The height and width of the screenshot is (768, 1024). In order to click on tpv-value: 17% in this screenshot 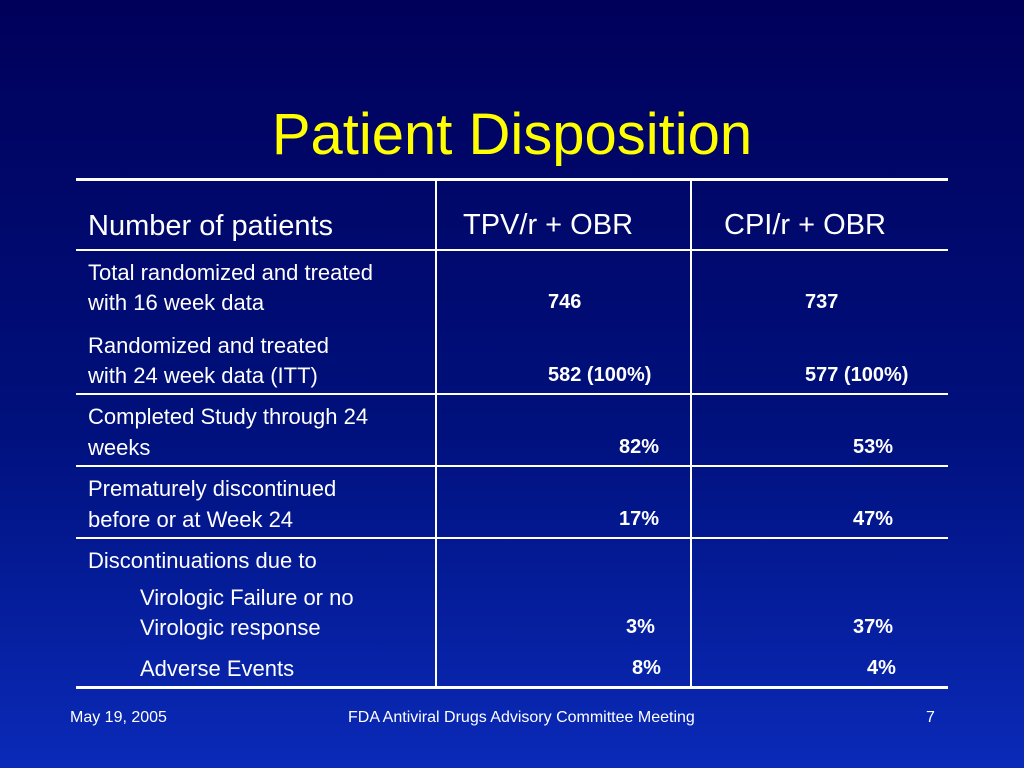, I will do `click(639, 519)`.